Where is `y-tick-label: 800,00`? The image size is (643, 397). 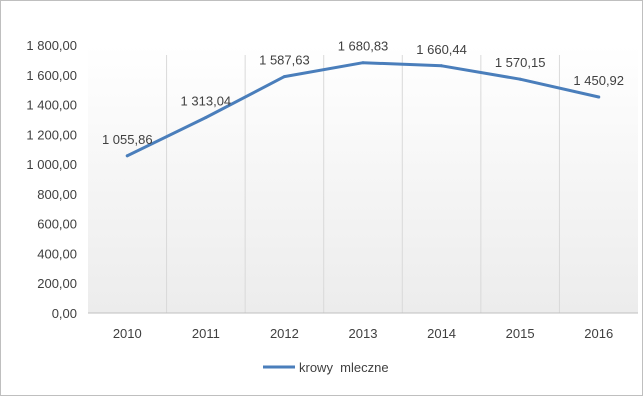 y-tick-label: 800,00 is located at coordinates (57, 194).